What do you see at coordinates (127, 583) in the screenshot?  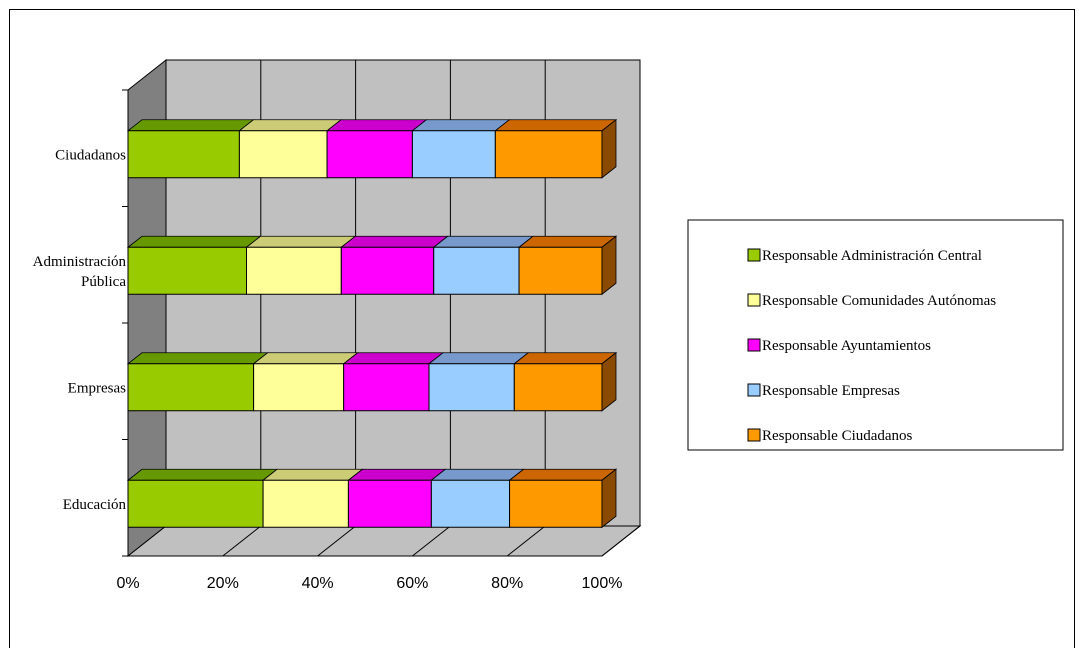 I see `x-tick-label: 0%` at bounding box center [127, 583].